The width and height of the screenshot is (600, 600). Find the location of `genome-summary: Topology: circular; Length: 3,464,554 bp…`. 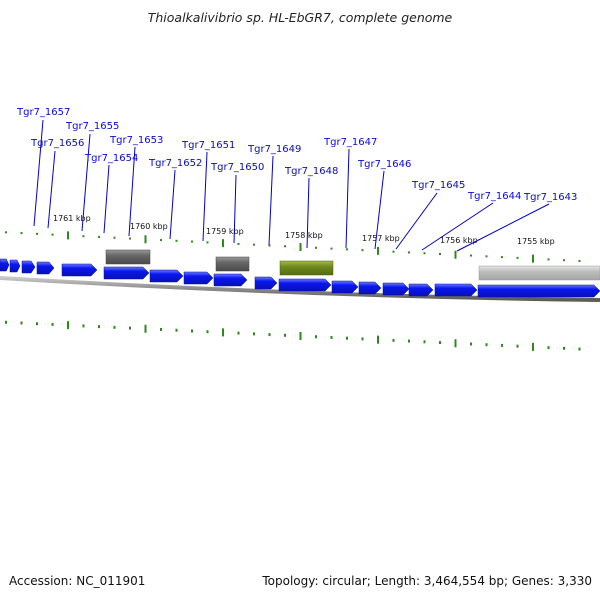

genome-summary: Topology: circular; Length: 3,464,554 bp… is located at coordinates (427, 581).